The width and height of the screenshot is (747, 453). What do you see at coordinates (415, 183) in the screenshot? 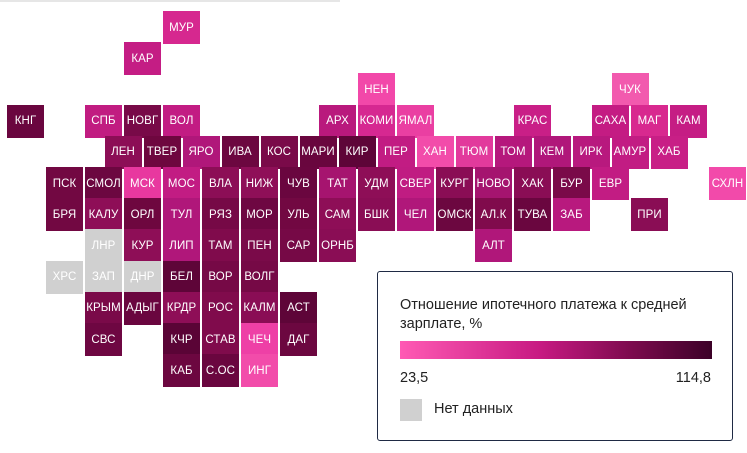
I see `region-tile-СВЕР: СВЕР` at bounding box center [415, 183].